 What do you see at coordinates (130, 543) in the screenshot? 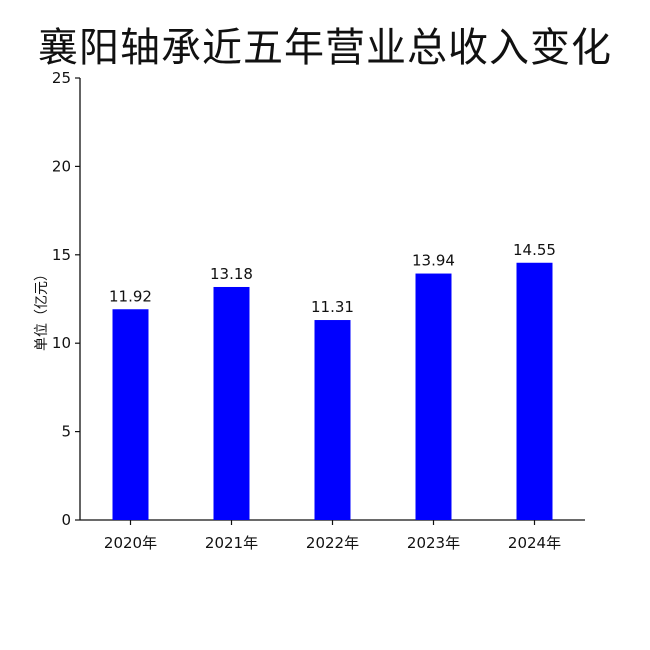
I see `x-tick-label-1: 2020年` at bounding box center [130, 543].